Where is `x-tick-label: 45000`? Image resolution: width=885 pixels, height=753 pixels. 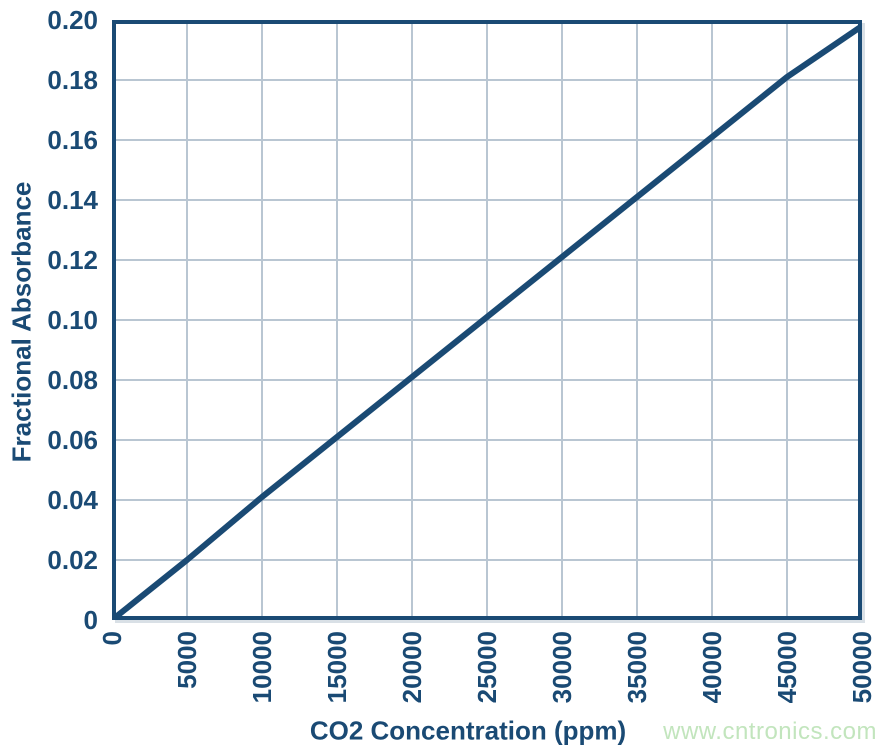 x-tick-label: 45000 is located at coordinates (787, 667).